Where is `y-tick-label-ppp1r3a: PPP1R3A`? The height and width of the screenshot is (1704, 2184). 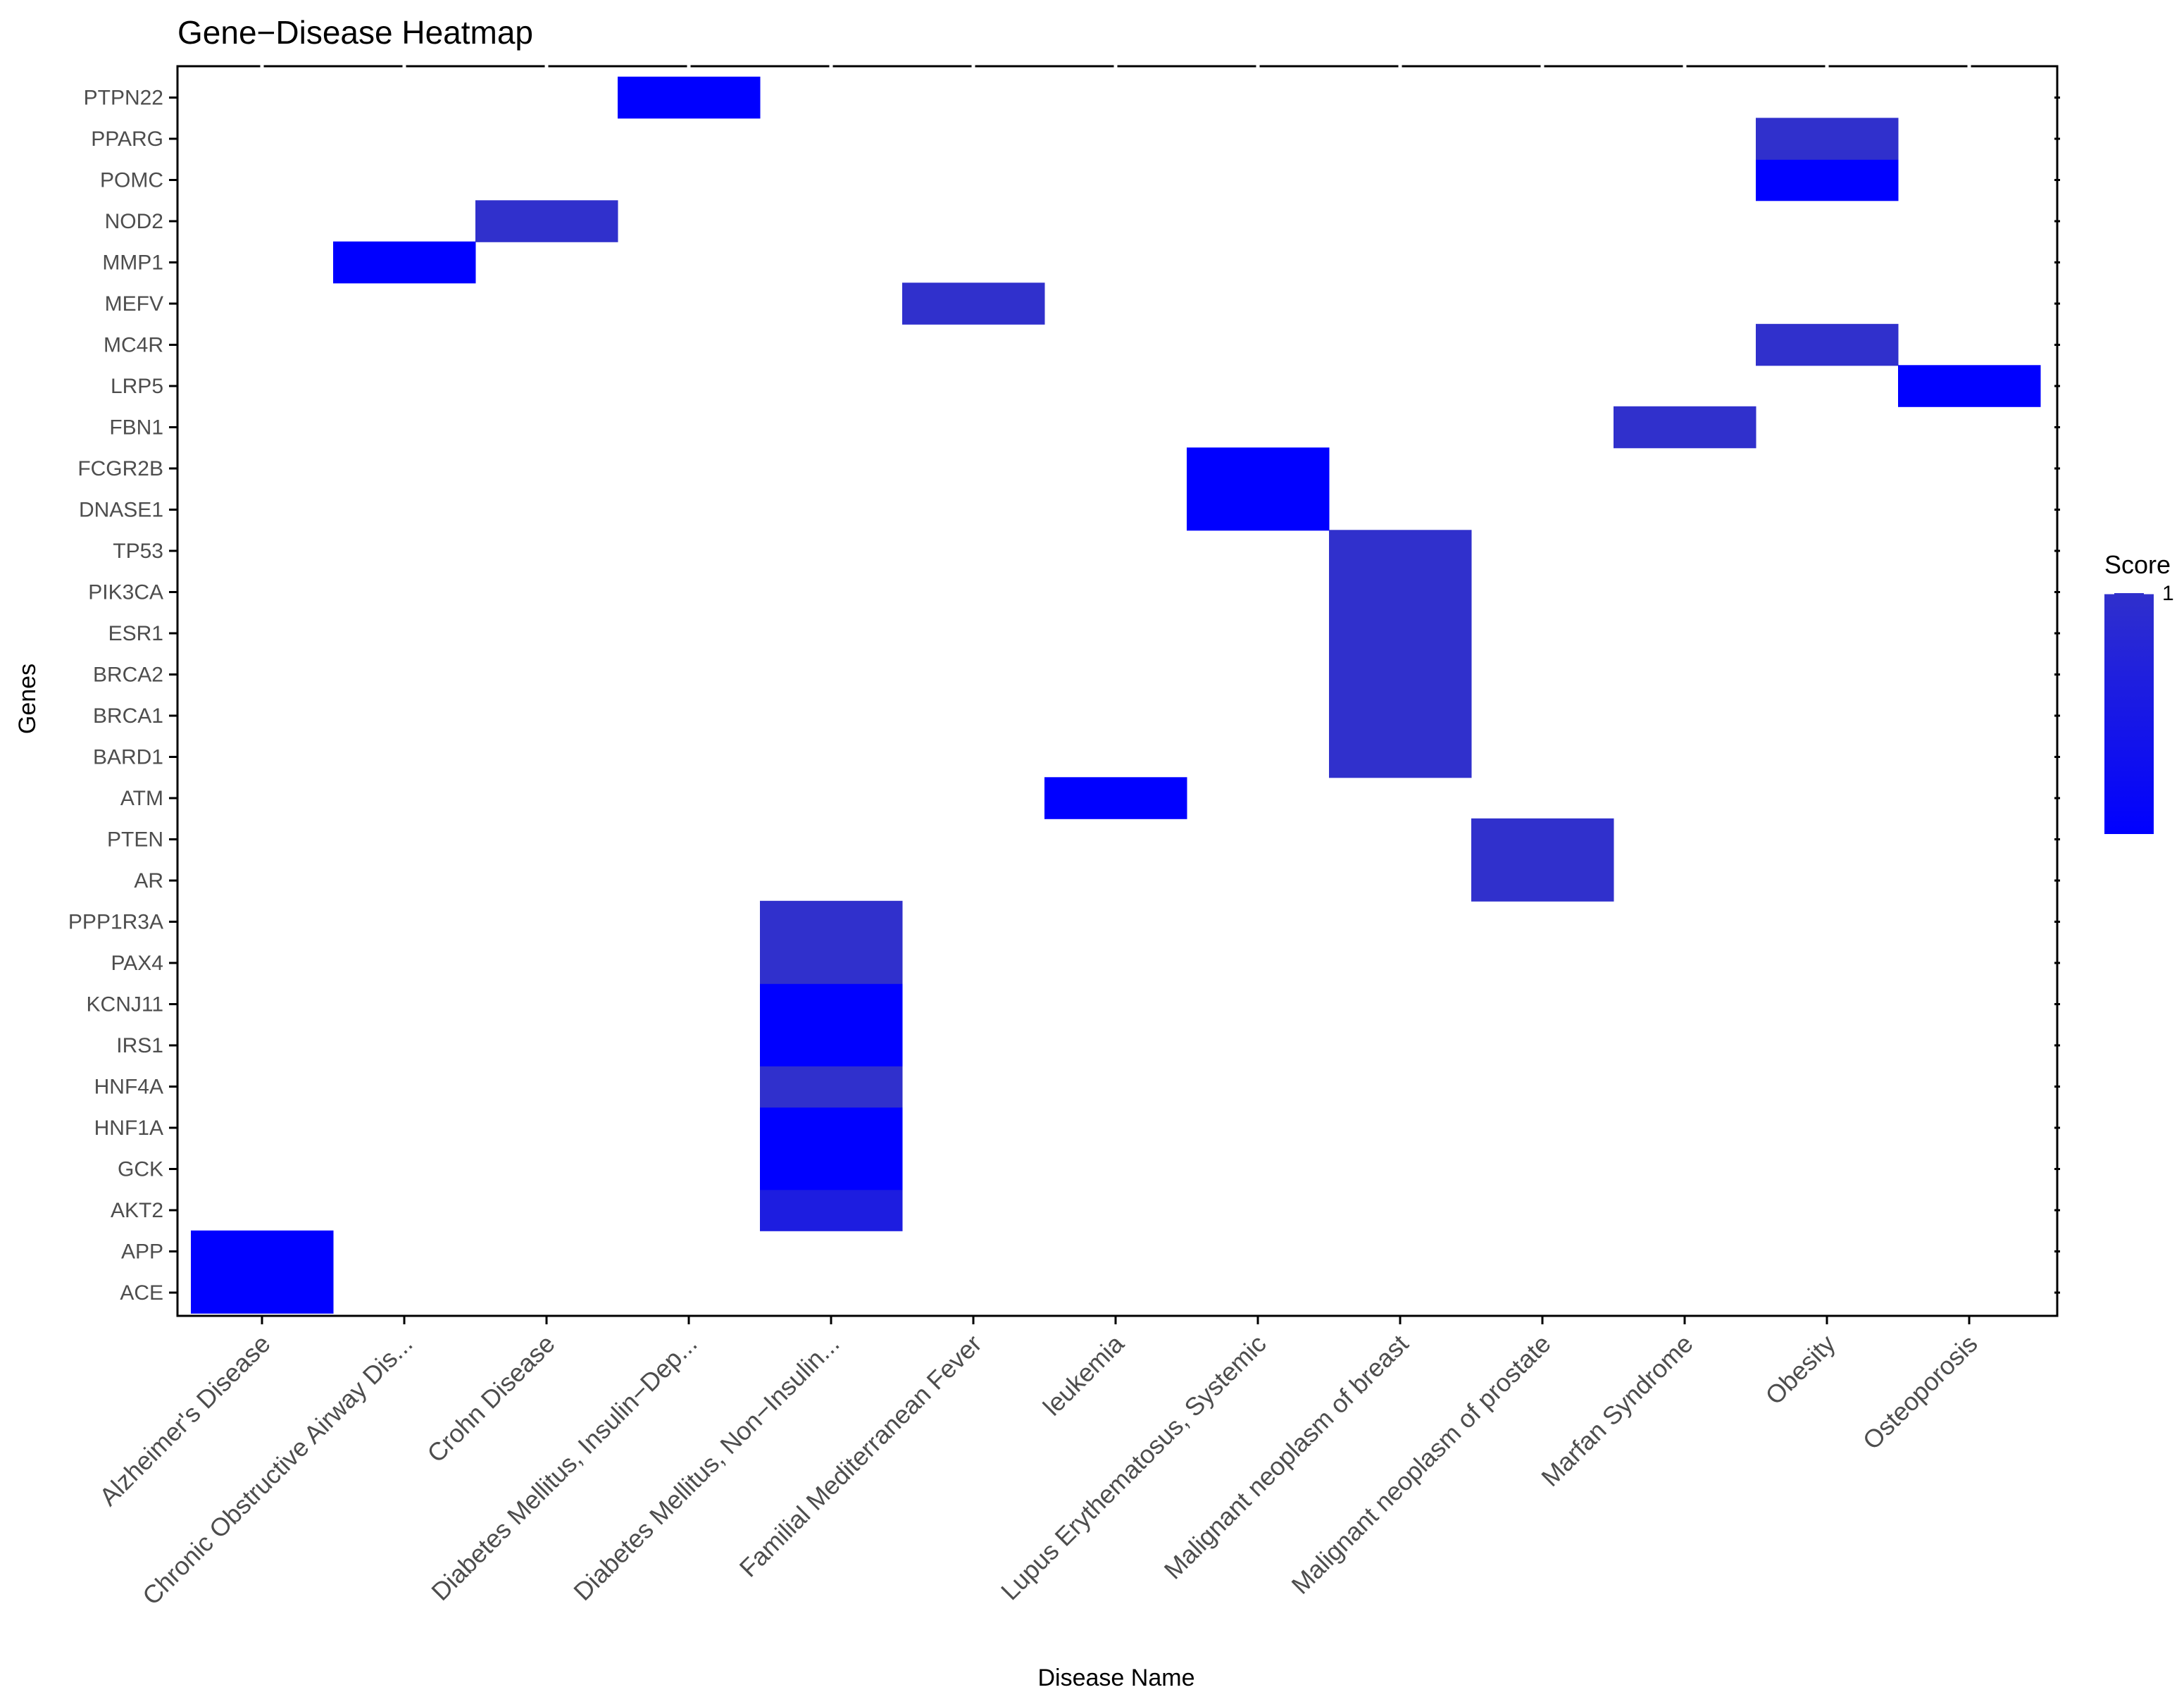 y-tick-label-ppp1r3a: PPP1R3A is located at coordinates (115, 923).